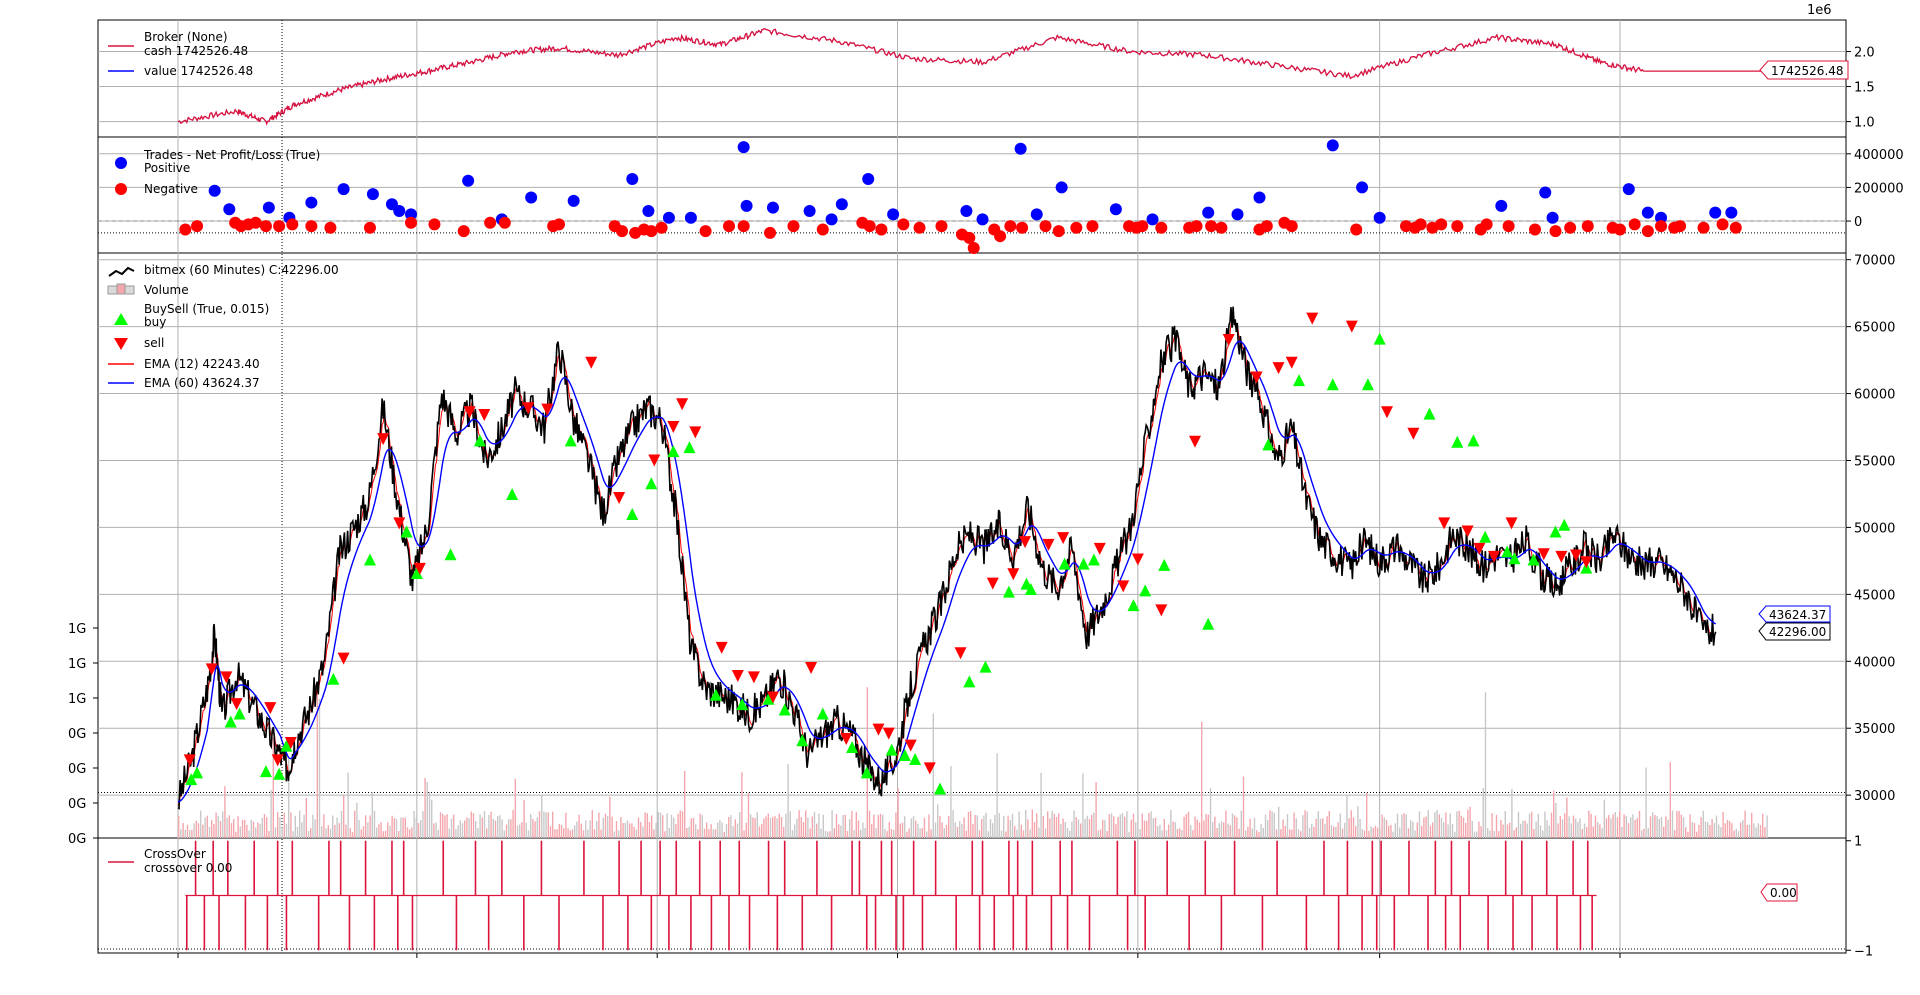 This screenshot has height=995, width=1920. I want to click on volume-ytick-label: 0G, so click(77, 839).